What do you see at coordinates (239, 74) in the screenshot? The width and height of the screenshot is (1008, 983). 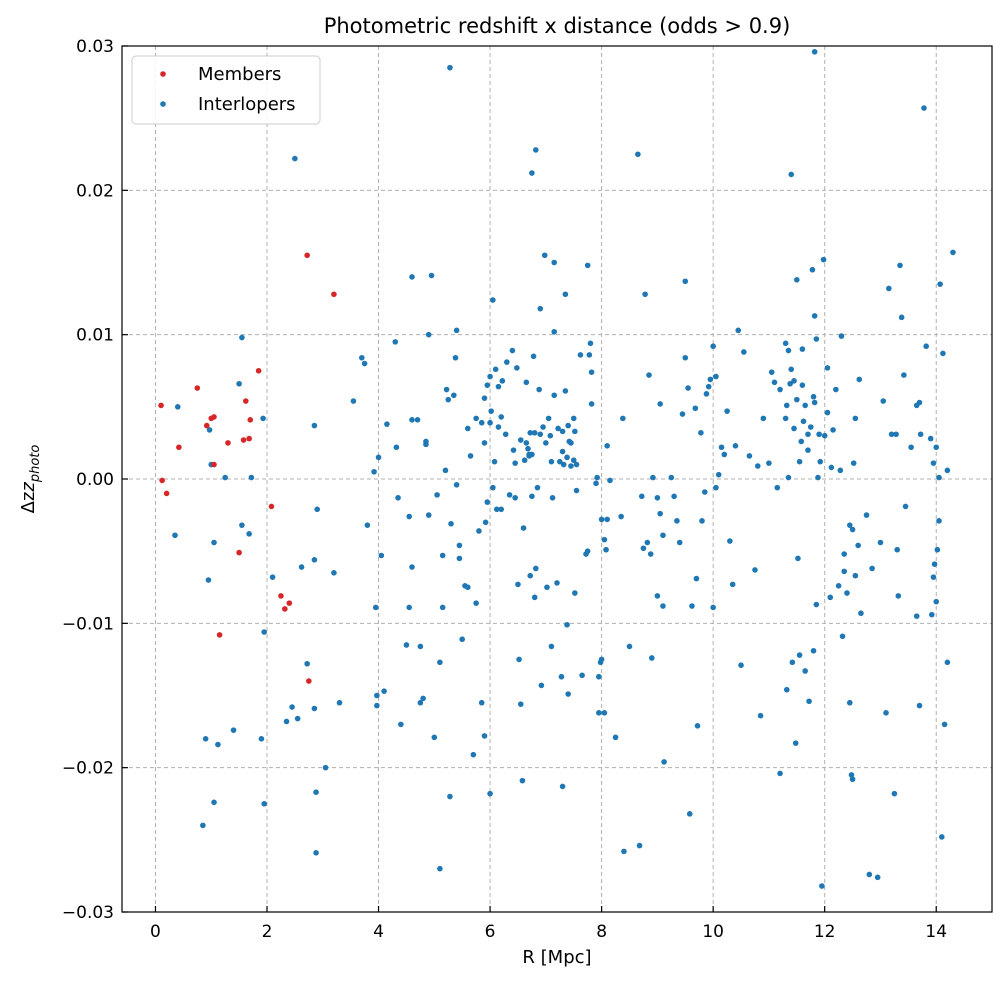 I see `legend-label-members: Members` at bounding box center [239, 74].